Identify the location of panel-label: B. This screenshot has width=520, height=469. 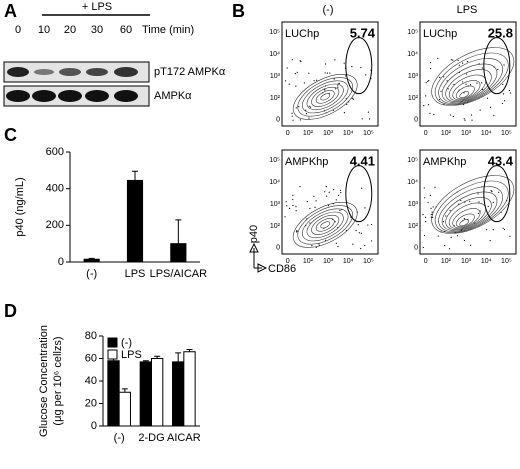
(238, 11).